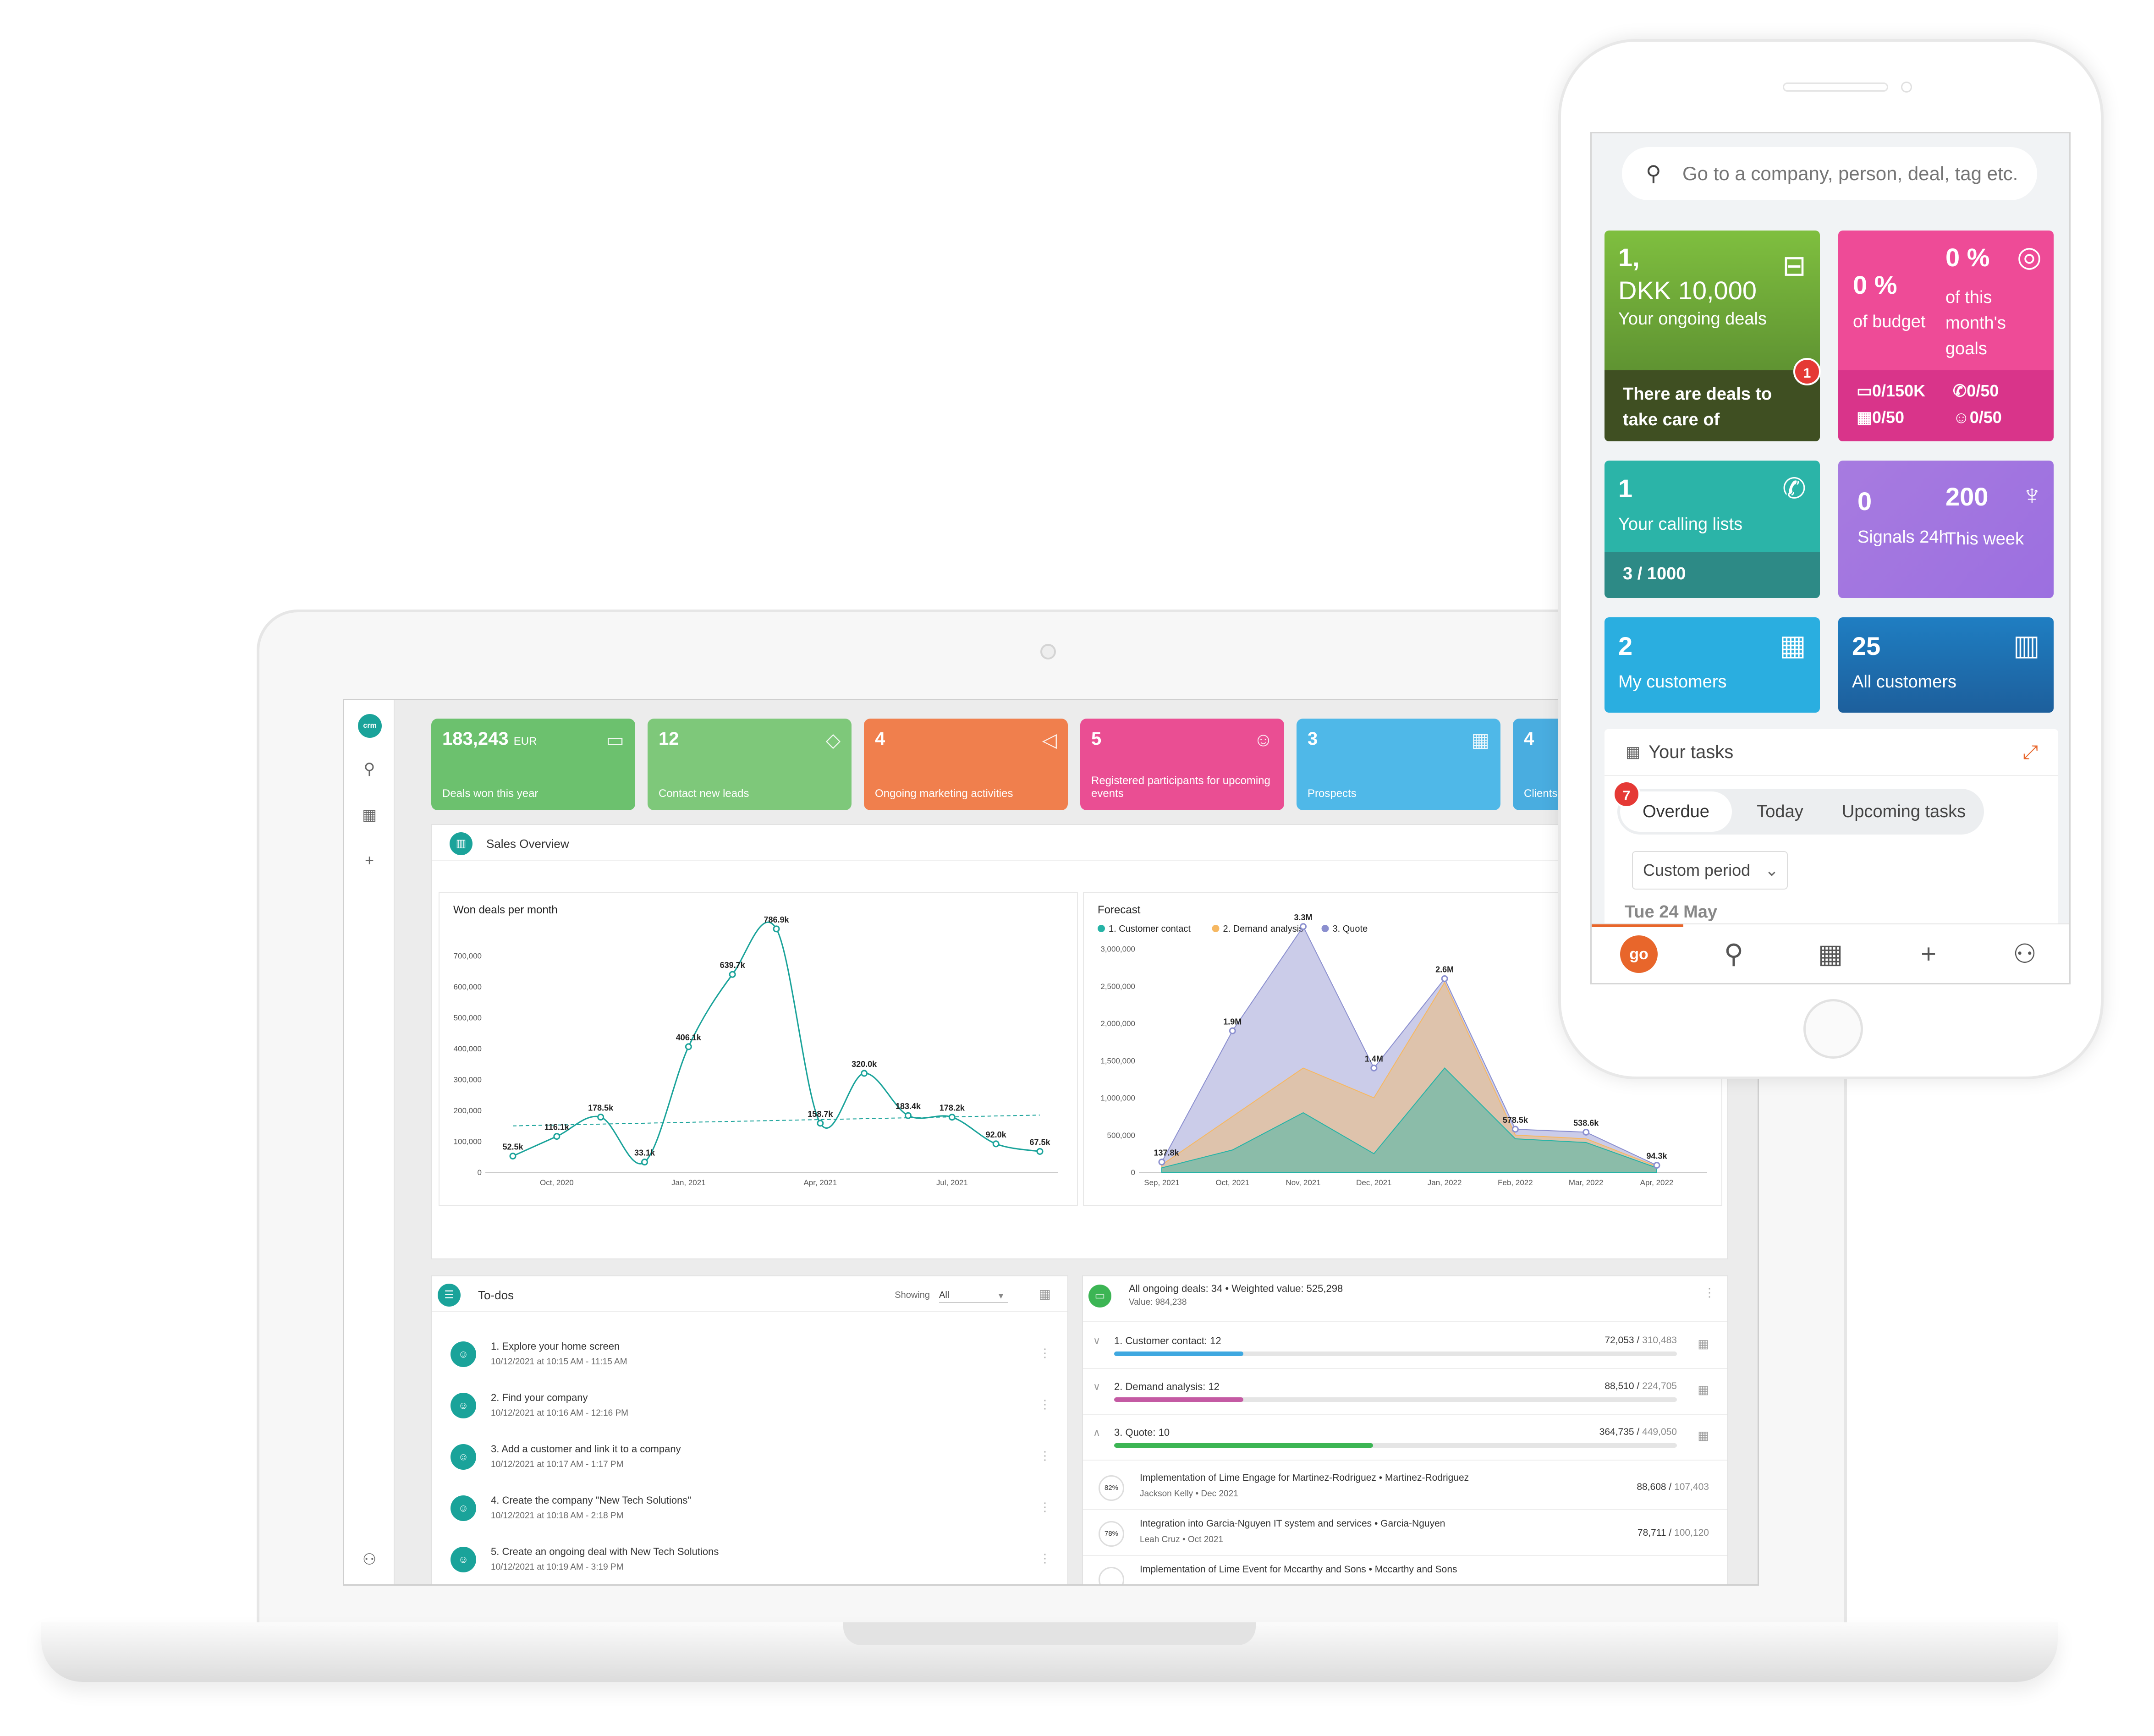 Image resolution: width=2154 pixels, height=1736 pixels. What do you see at coordinates (1303, 918) in the screenshot?
I see `data-label: 3.3M` at bounding box center [1303, 918].